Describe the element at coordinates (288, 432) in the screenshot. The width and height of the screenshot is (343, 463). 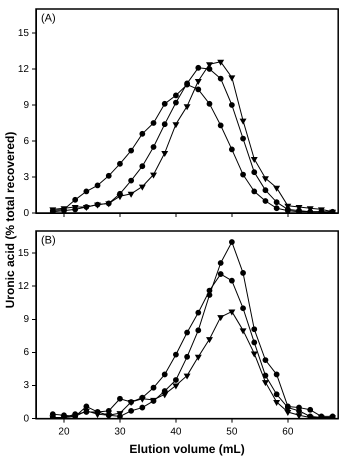
I see `x-tick-label: 60` at that location.